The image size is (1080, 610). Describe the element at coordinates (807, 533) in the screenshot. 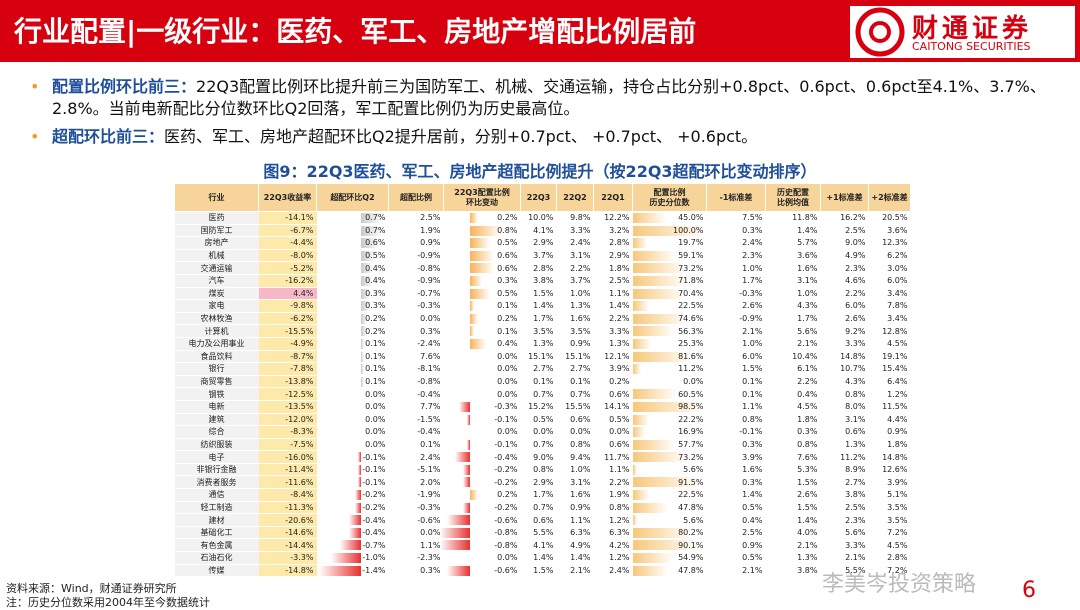

I see `cell-text: 4.0%` at that location.